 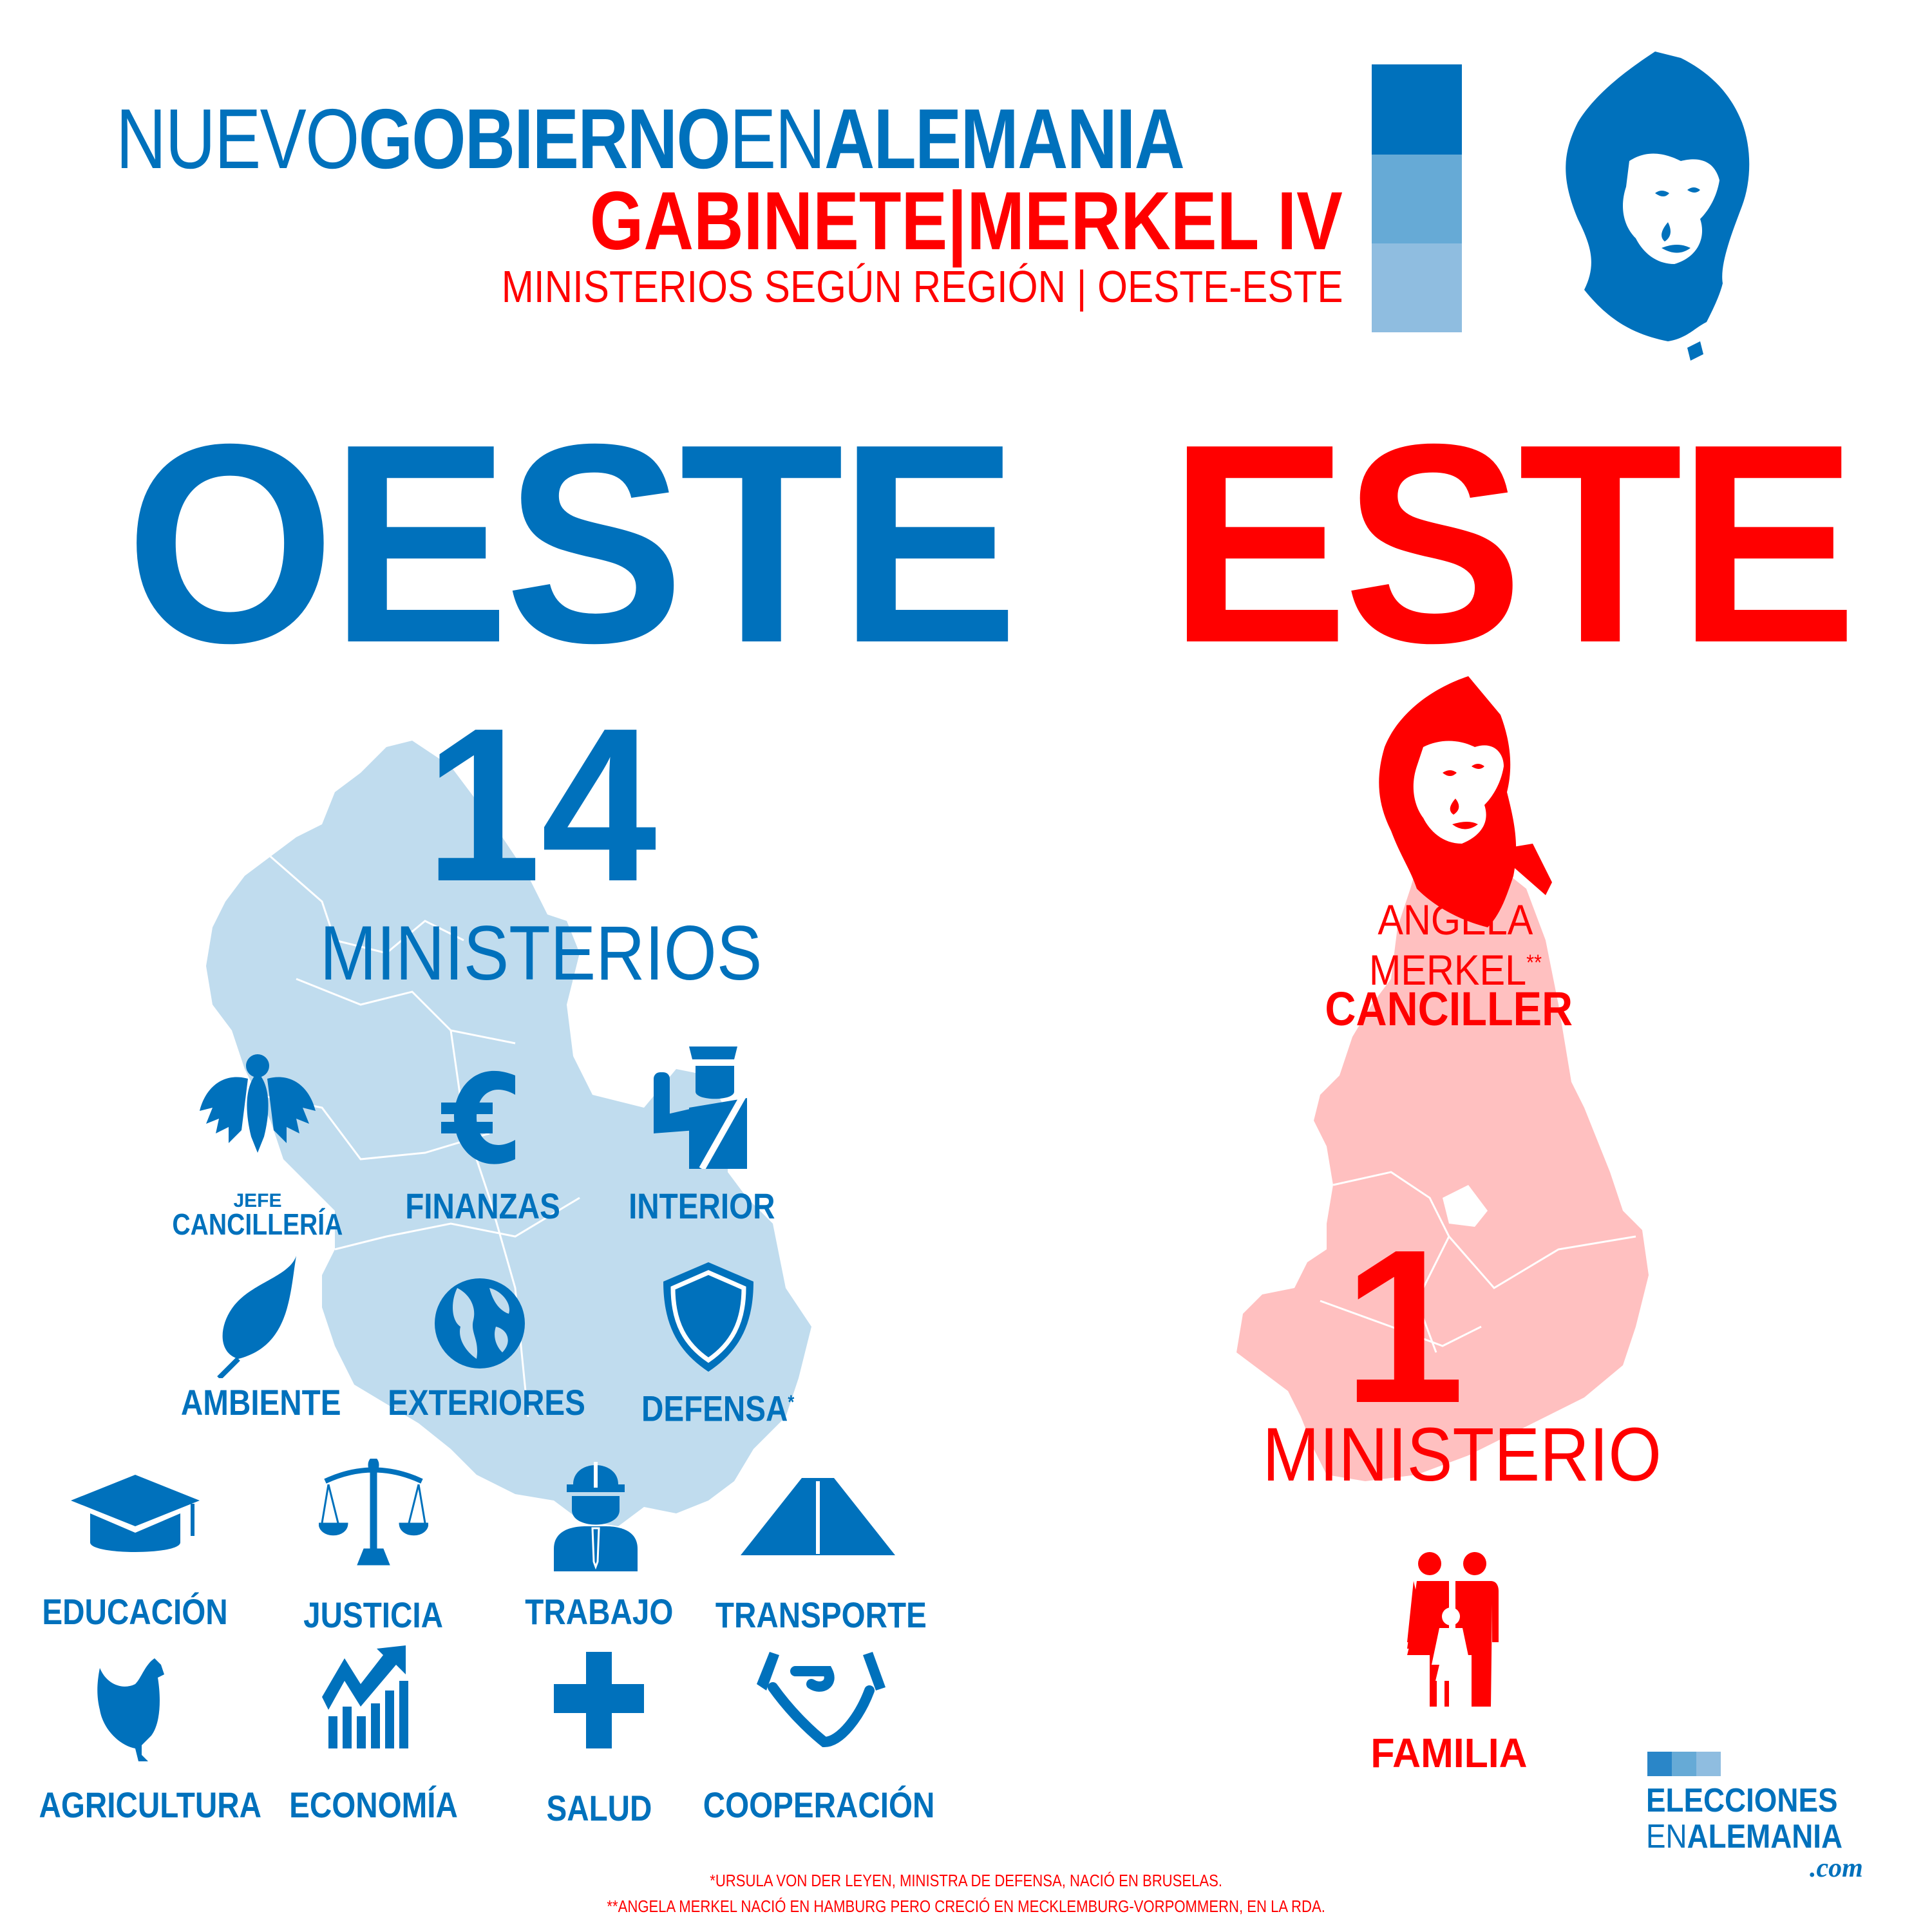 I want to click on west-heading-text: OESTE, so click(x=572, y=544).